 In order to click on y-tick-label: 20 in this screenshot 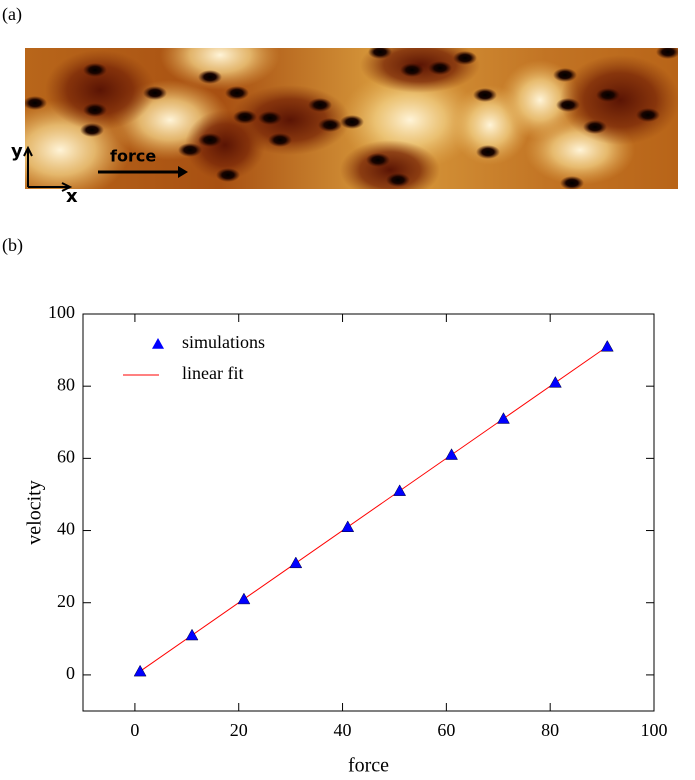, I will do `click(66, 601)`.